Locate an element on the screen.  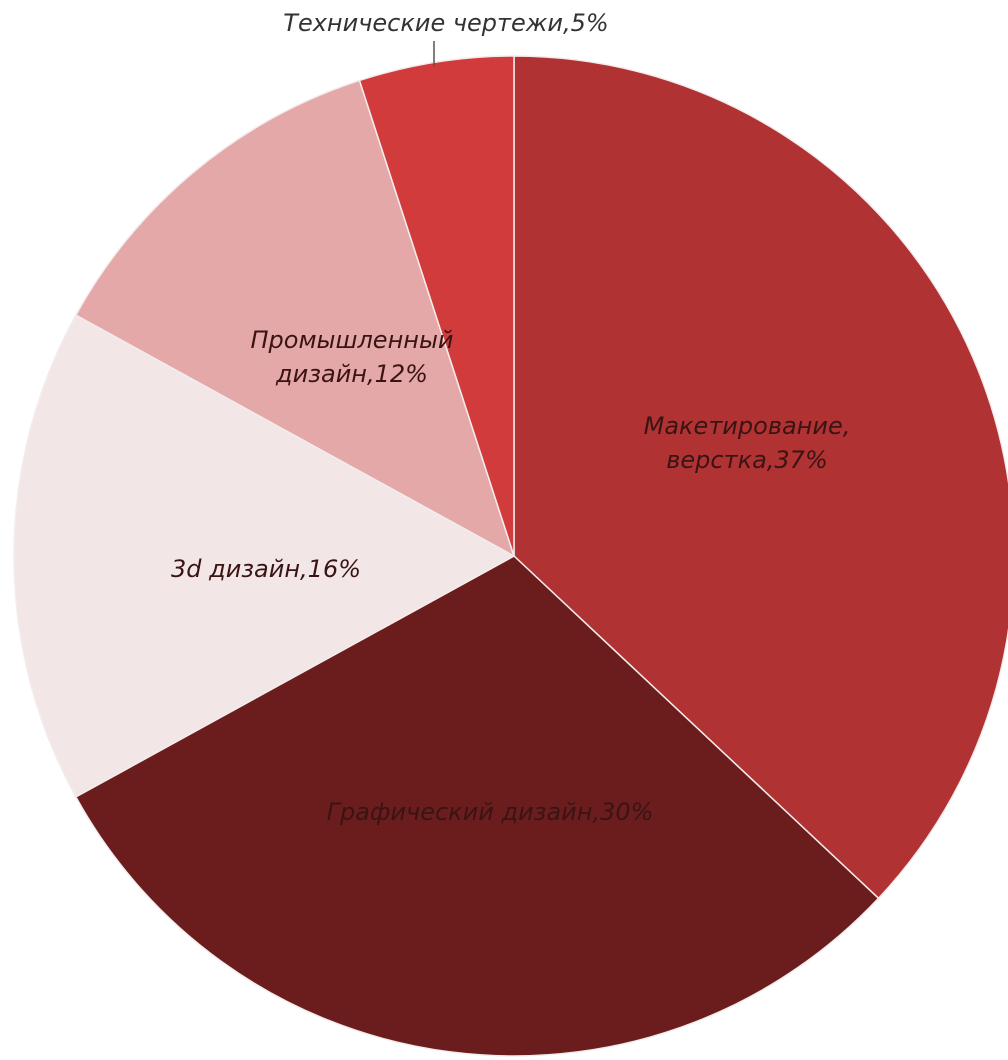
data-label-3d-дизайн: 3d дизайн,16% is located at coordinates (266, 569).